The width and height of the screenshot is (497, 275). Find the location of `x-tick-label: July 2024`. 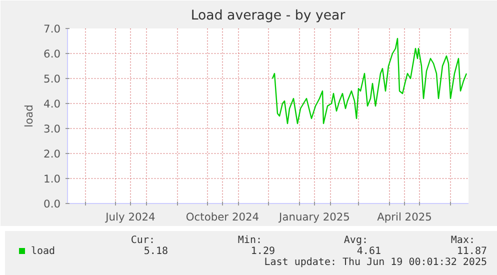

x-tick-label: July 2024 is located at coordinates (130, 217).